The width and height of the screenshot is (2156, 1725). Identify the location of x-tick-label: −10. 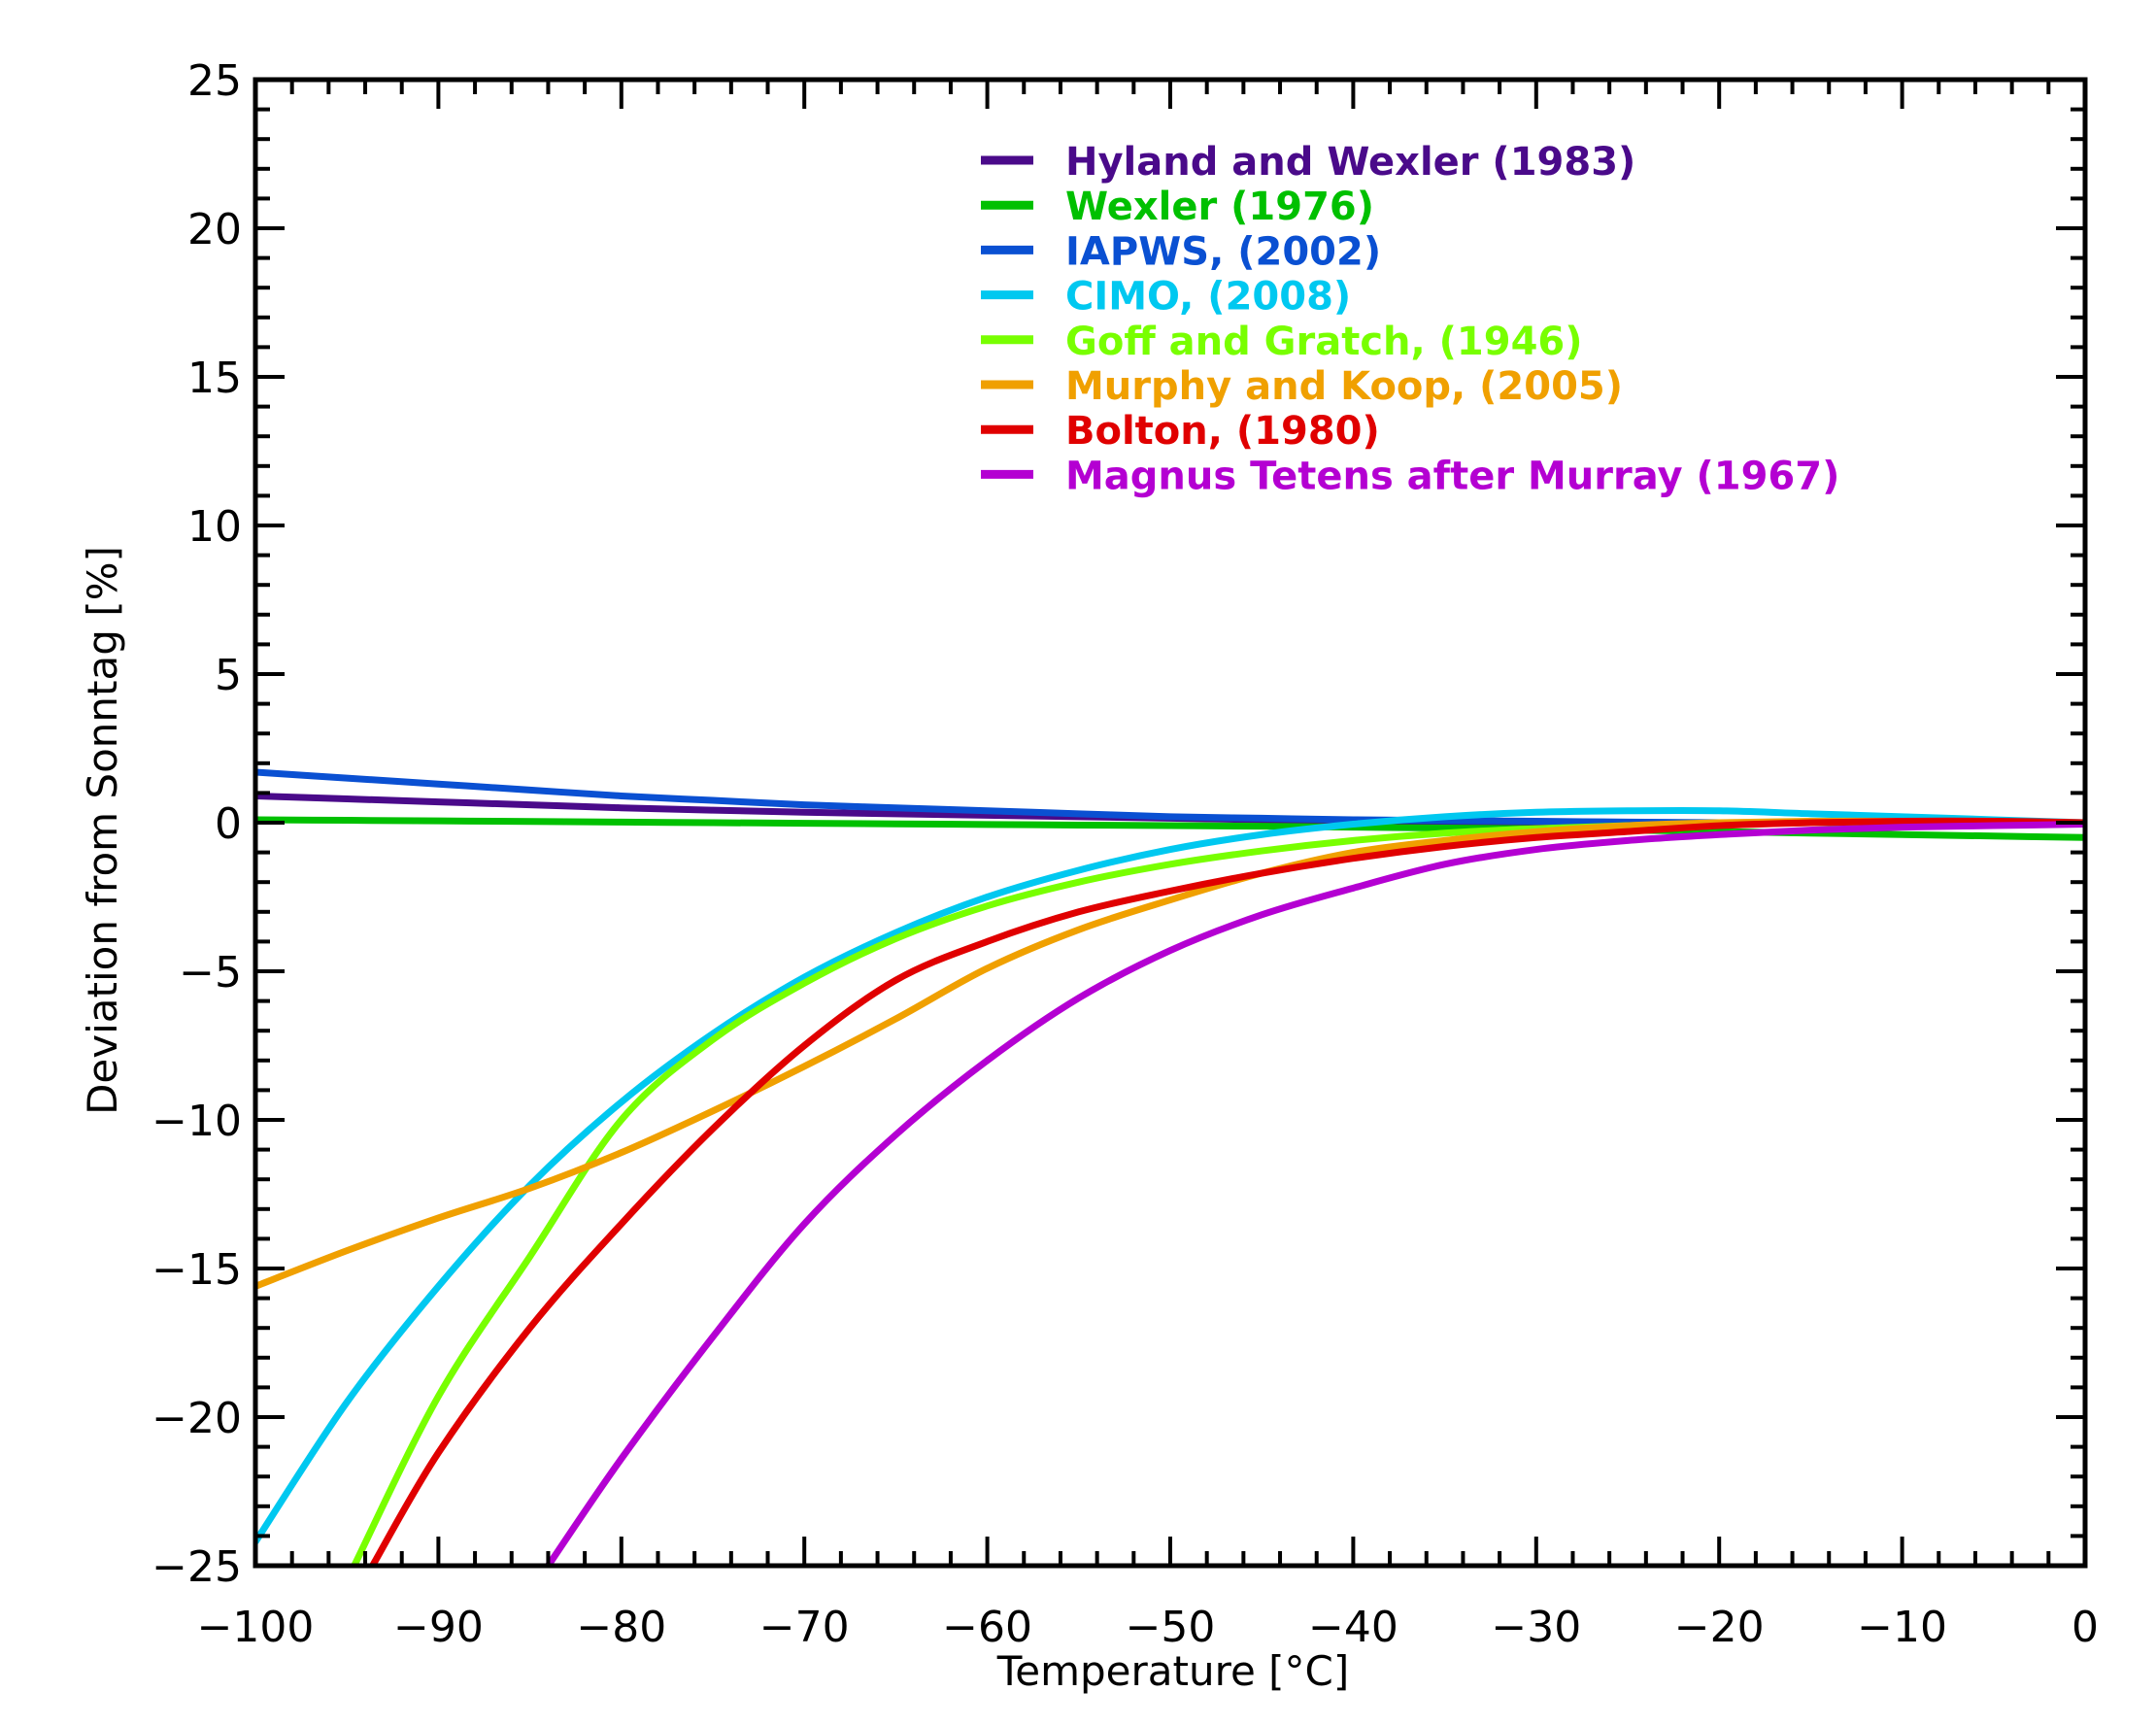
(1902, 1627).